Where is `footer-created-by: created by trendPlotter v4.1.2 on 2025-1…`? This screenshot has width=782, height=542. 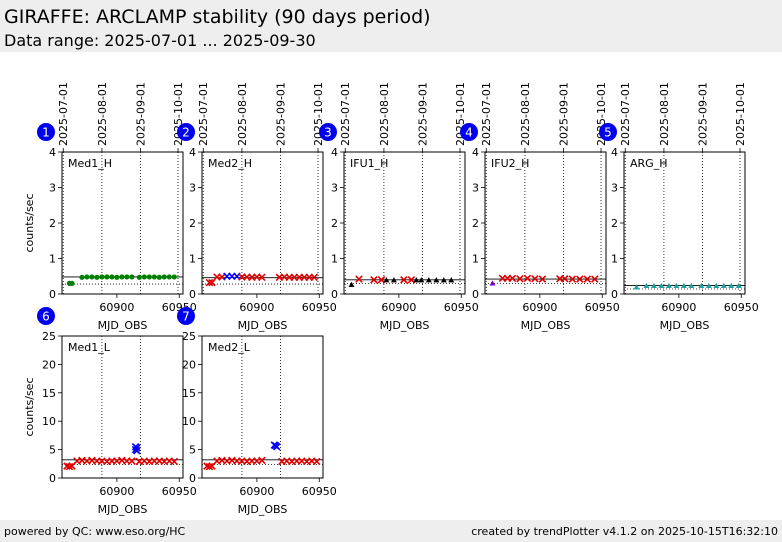
footer-created-by: created by trendPlotter v4.1.2 on 2025-1… is located at coordinates (624, 531).